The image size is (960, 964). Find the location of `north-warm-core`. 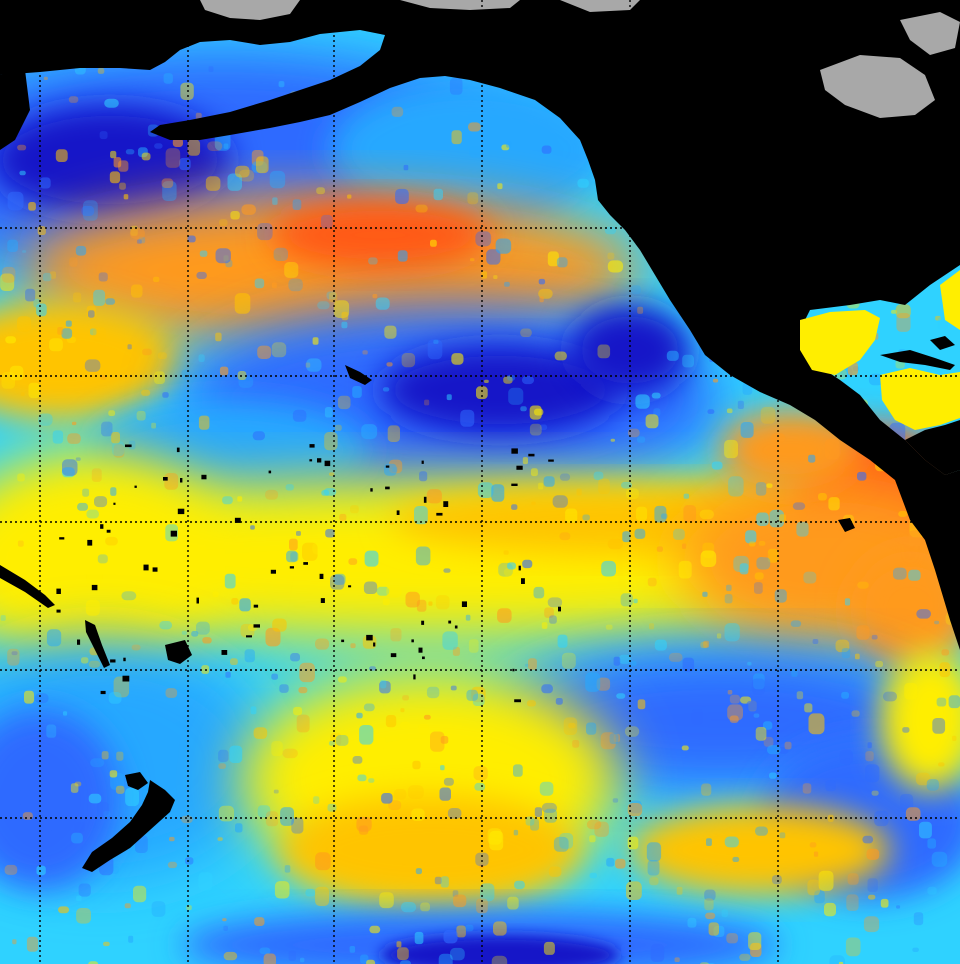

north-warm-core is located at coordinates (380, 235).